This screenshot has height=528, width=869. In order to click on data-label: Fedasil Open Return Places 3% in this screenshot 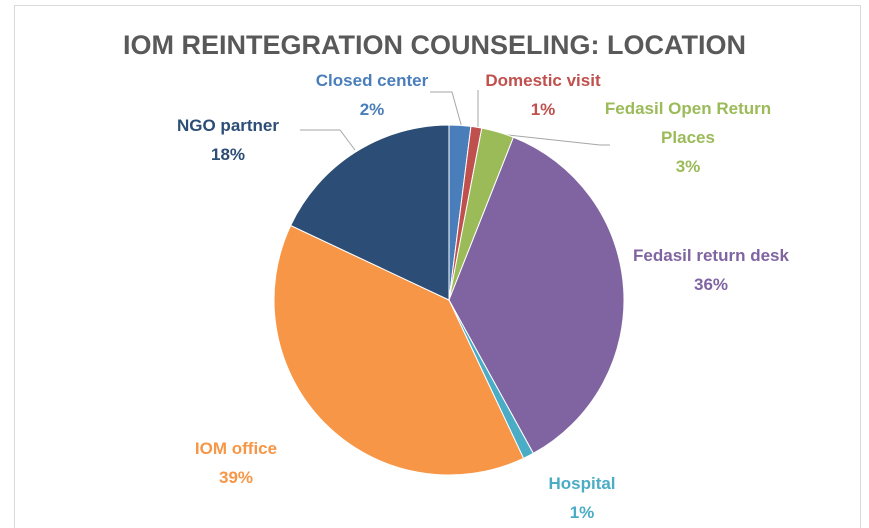, I will do `click(688, 137)`.